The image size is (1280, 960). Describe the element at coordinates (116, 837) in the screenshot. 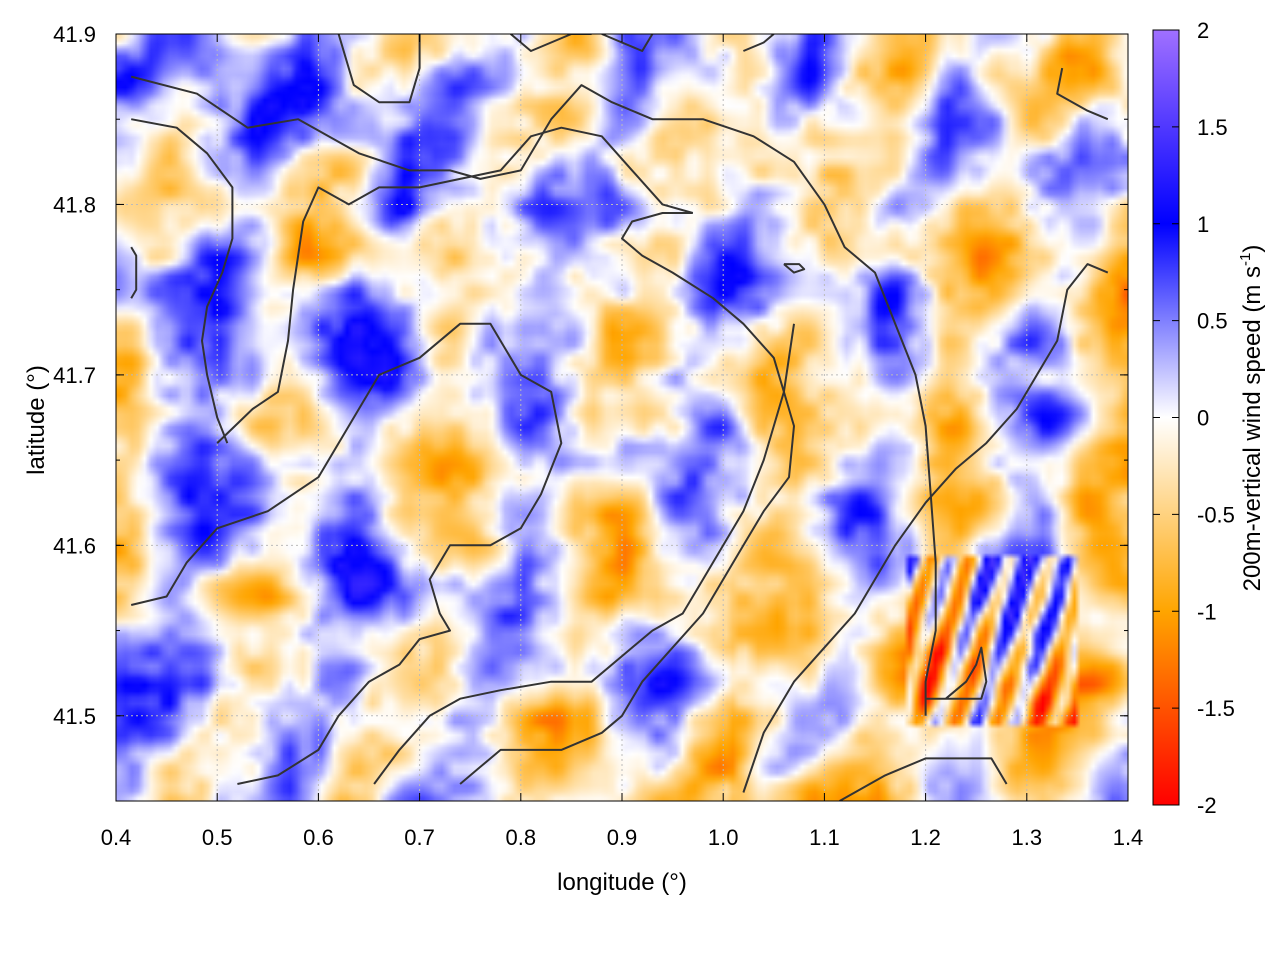

I see `x-tick-label: 0.4` at that location.